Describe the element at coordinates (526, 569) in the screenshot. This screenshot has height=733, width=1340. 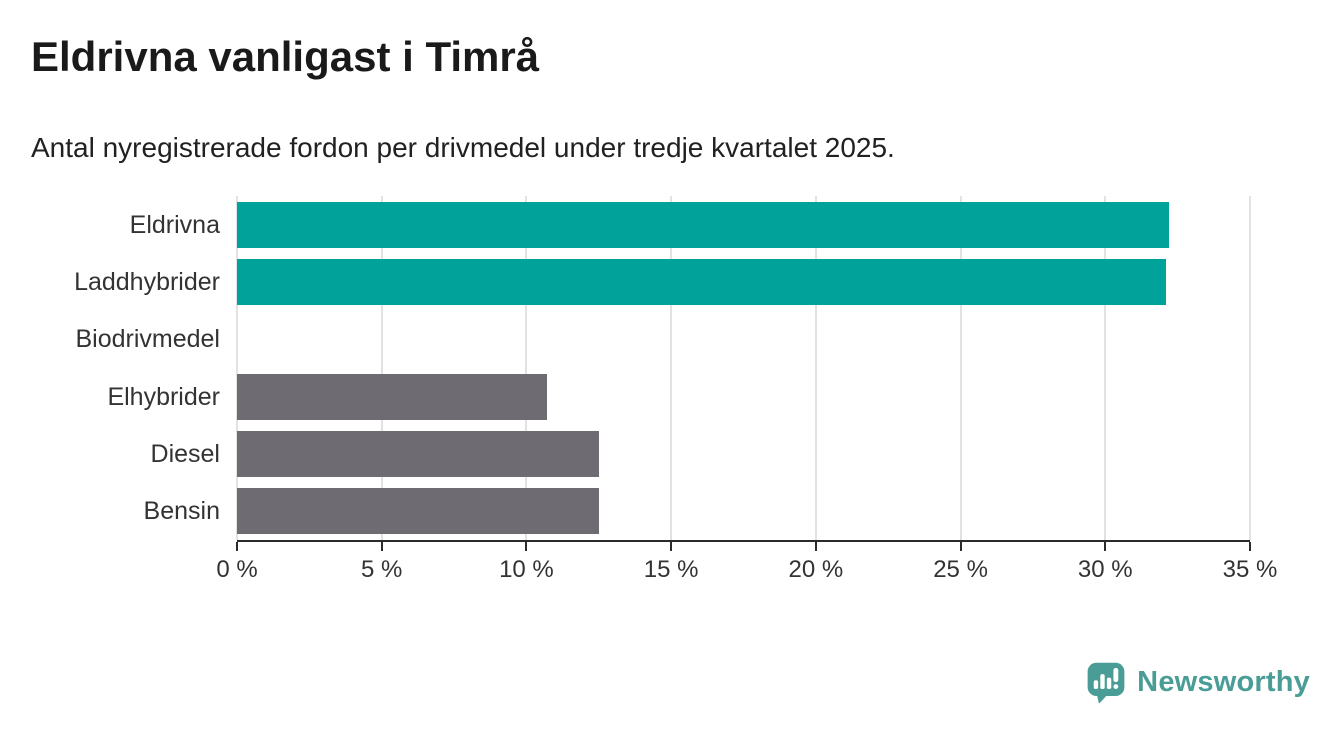
I see `x-tick-label-10: 10 %` at that location.